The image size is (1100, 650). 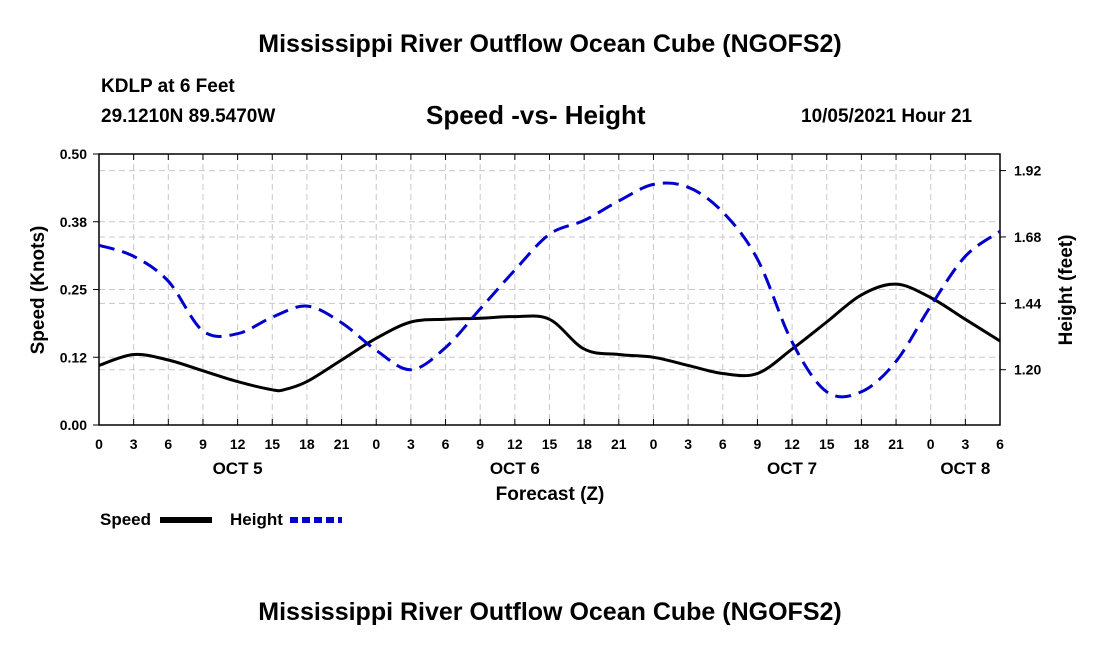 I want to click on y-axis-label: Speed (Knots), so click(x=38, y=290).